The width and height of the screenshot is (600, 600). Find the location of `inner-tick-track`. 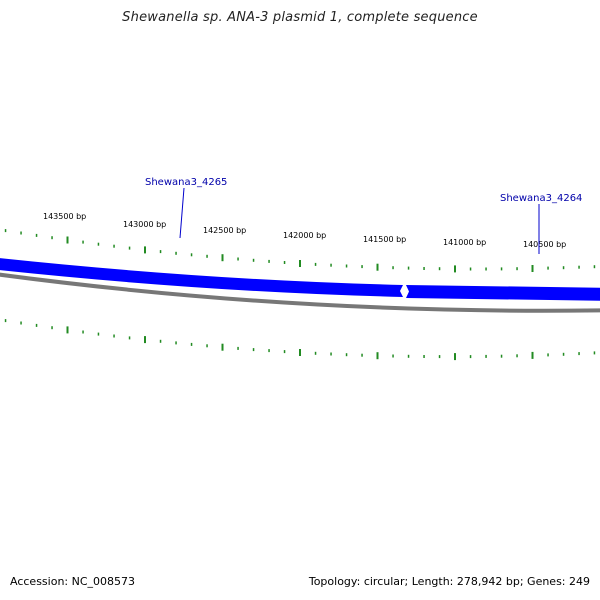

inner-tick-track is located at coordinates (300, 340).